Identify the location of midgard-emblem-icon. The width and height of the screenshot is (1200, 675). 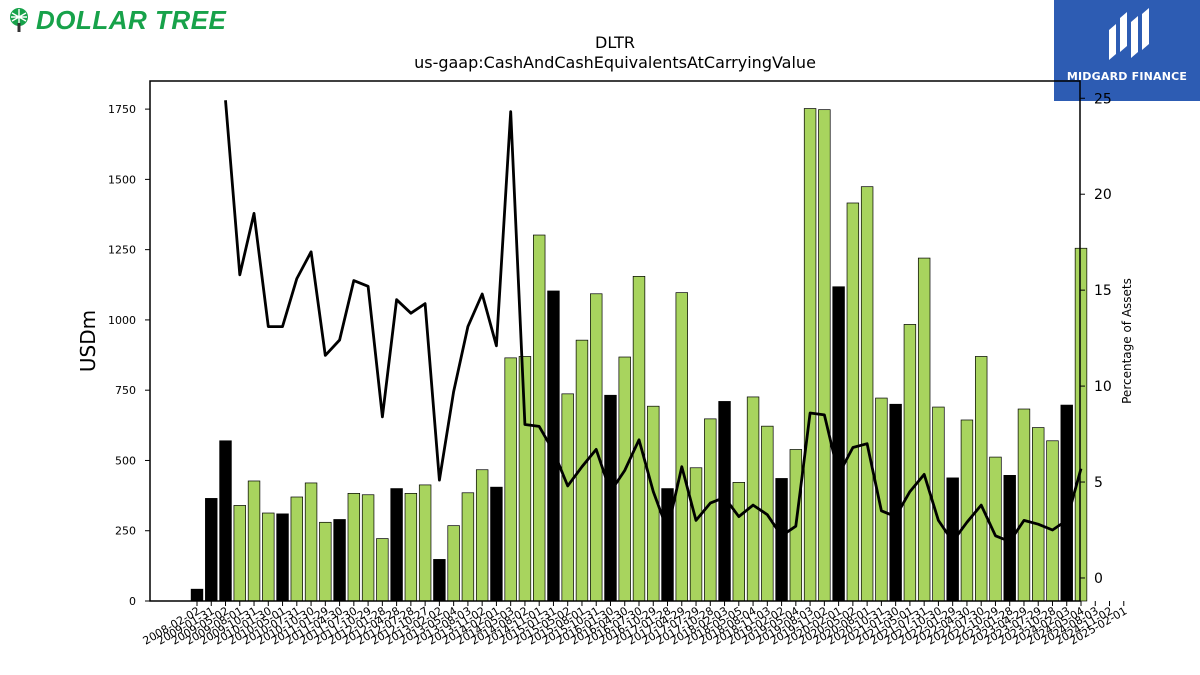
(1129, 34).